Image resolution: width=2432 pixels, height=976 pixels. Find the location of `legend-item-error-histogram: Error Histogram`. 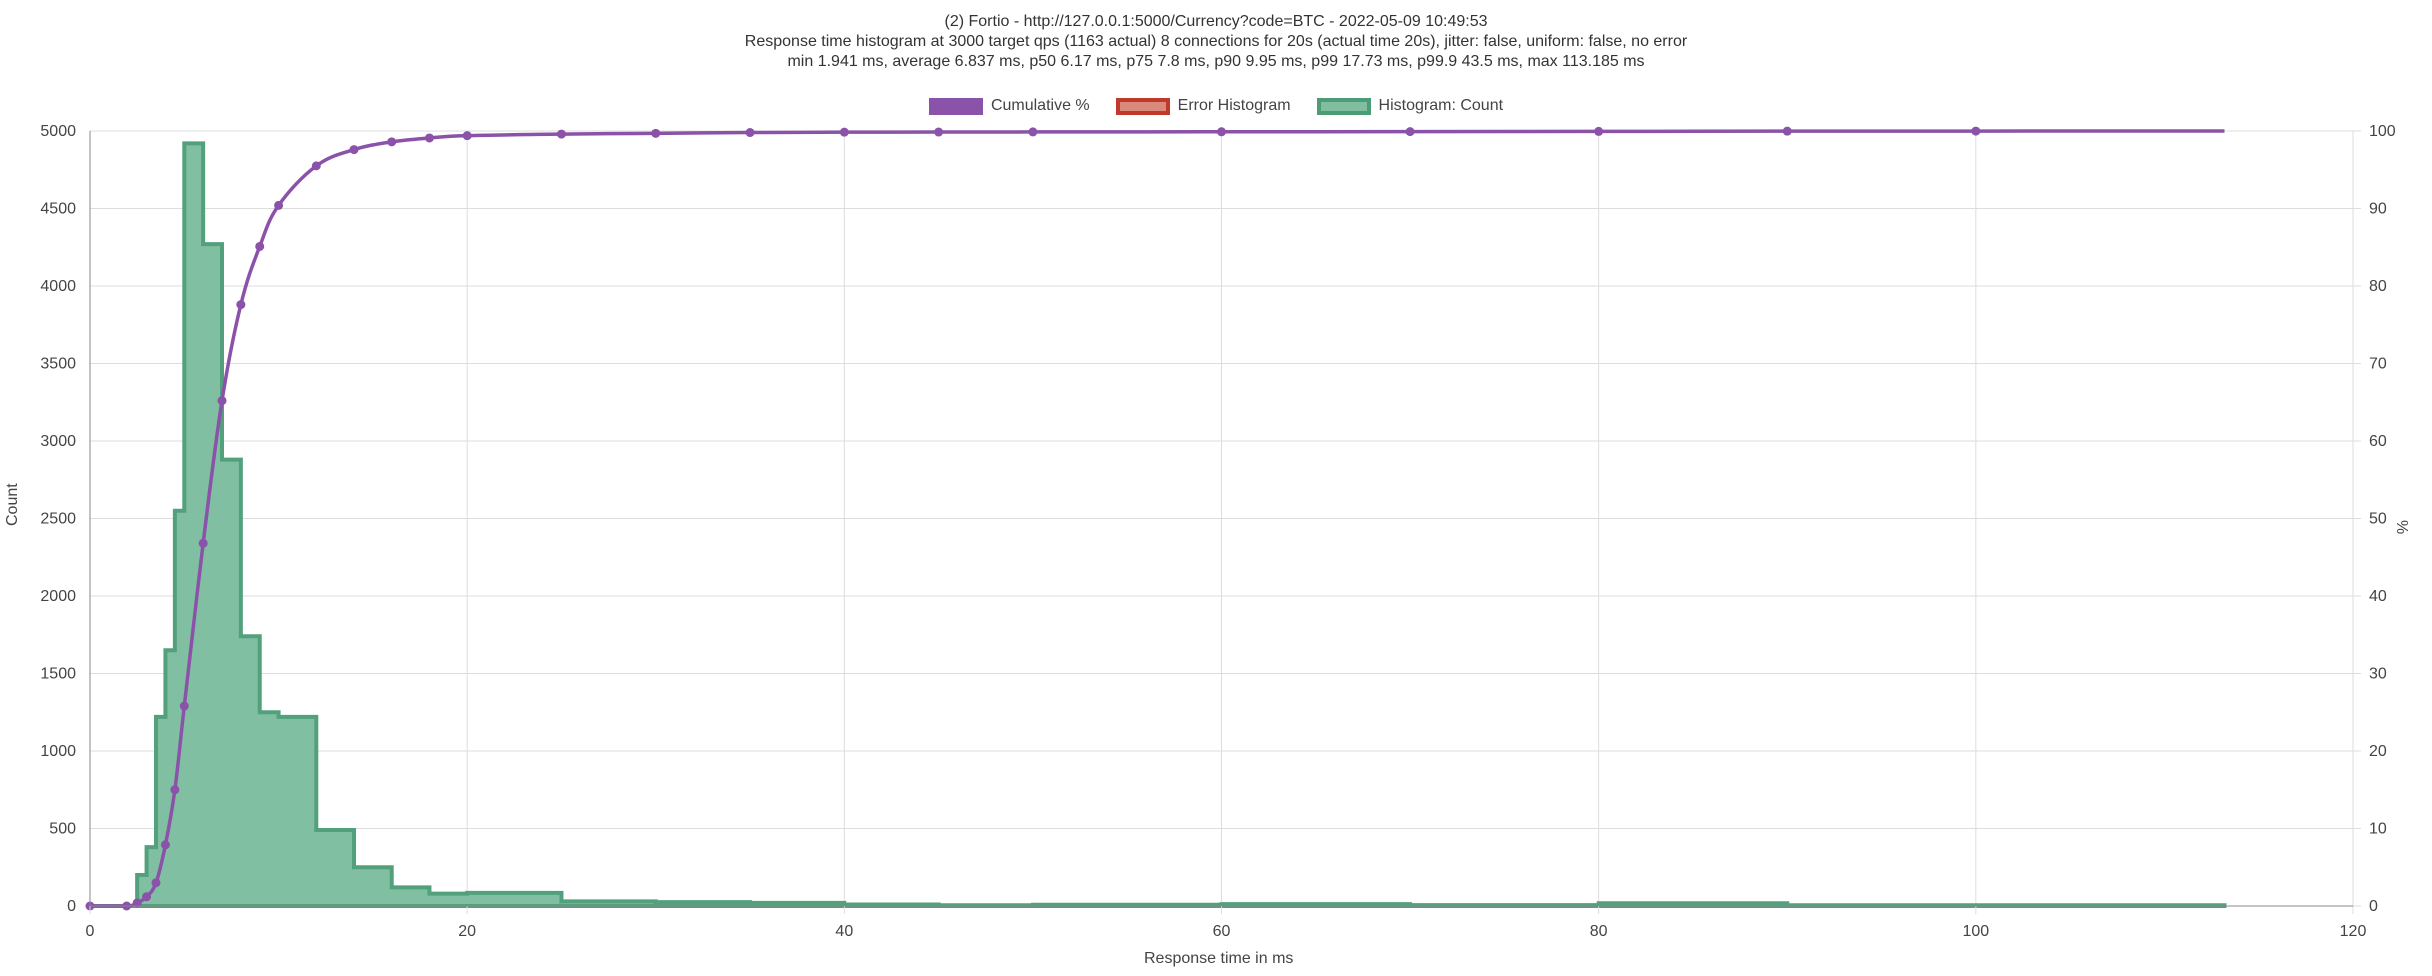

legend-item-error-histogram: Error Histogram is located at coordinates (1203, 106).